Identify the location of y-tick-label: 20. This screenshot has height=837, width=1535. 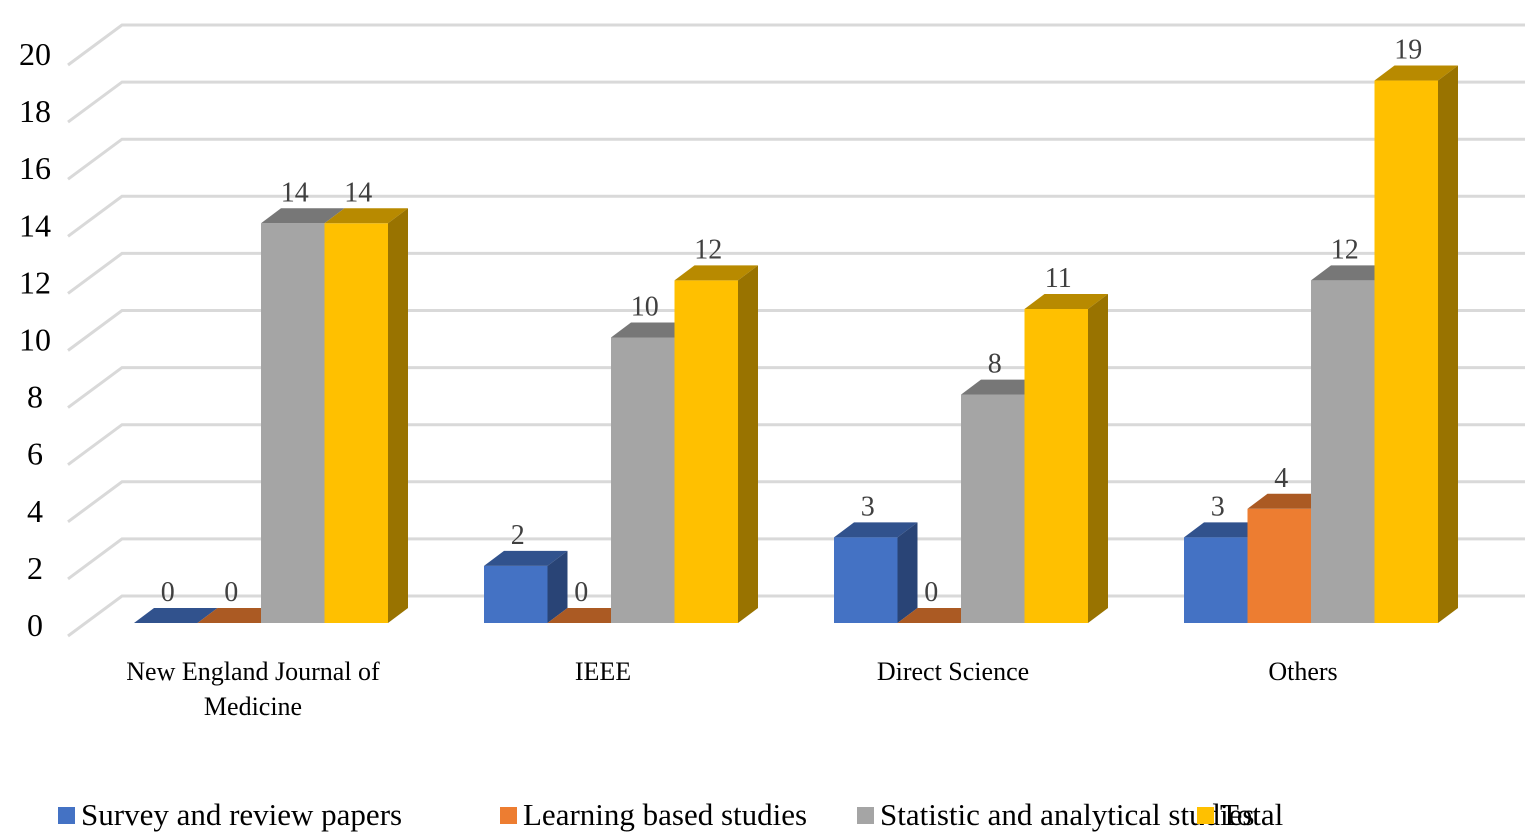
(35, 54).